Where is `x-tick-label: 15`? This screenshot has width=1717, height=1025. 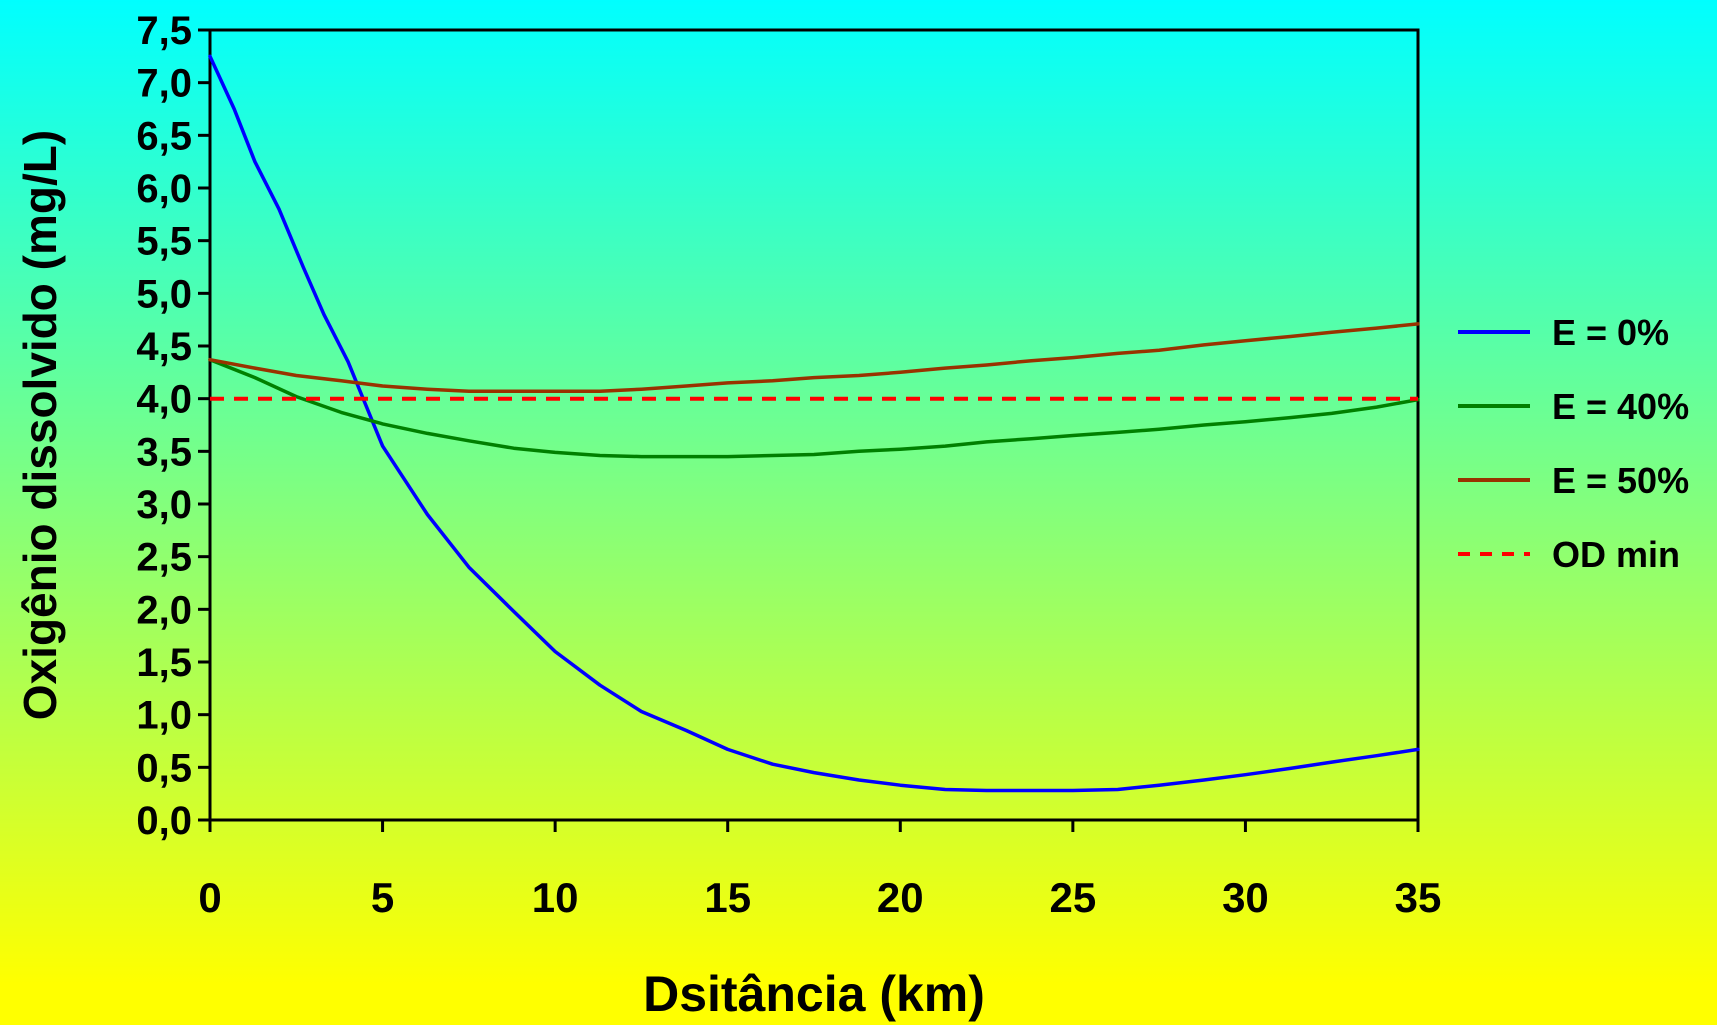 x-tick-label: 15 is located at coordinates (727, 897).